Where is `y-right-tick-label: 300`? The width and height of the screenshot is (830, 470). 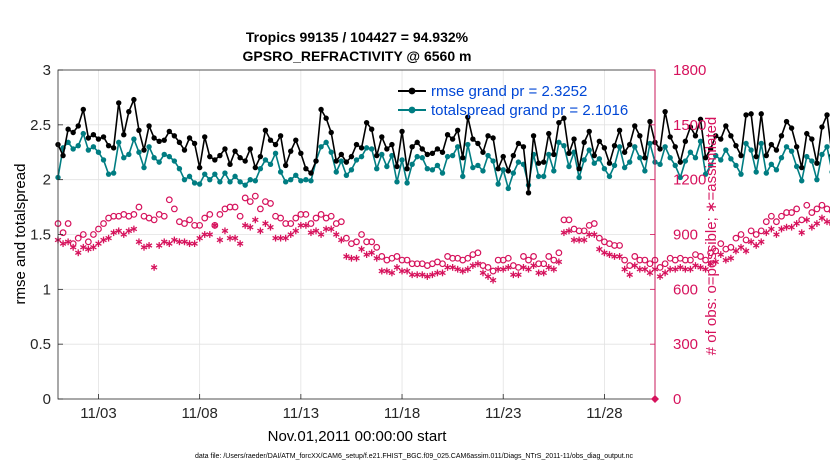
y-right-tick-label: 300 is located at coordinates (685, 344).